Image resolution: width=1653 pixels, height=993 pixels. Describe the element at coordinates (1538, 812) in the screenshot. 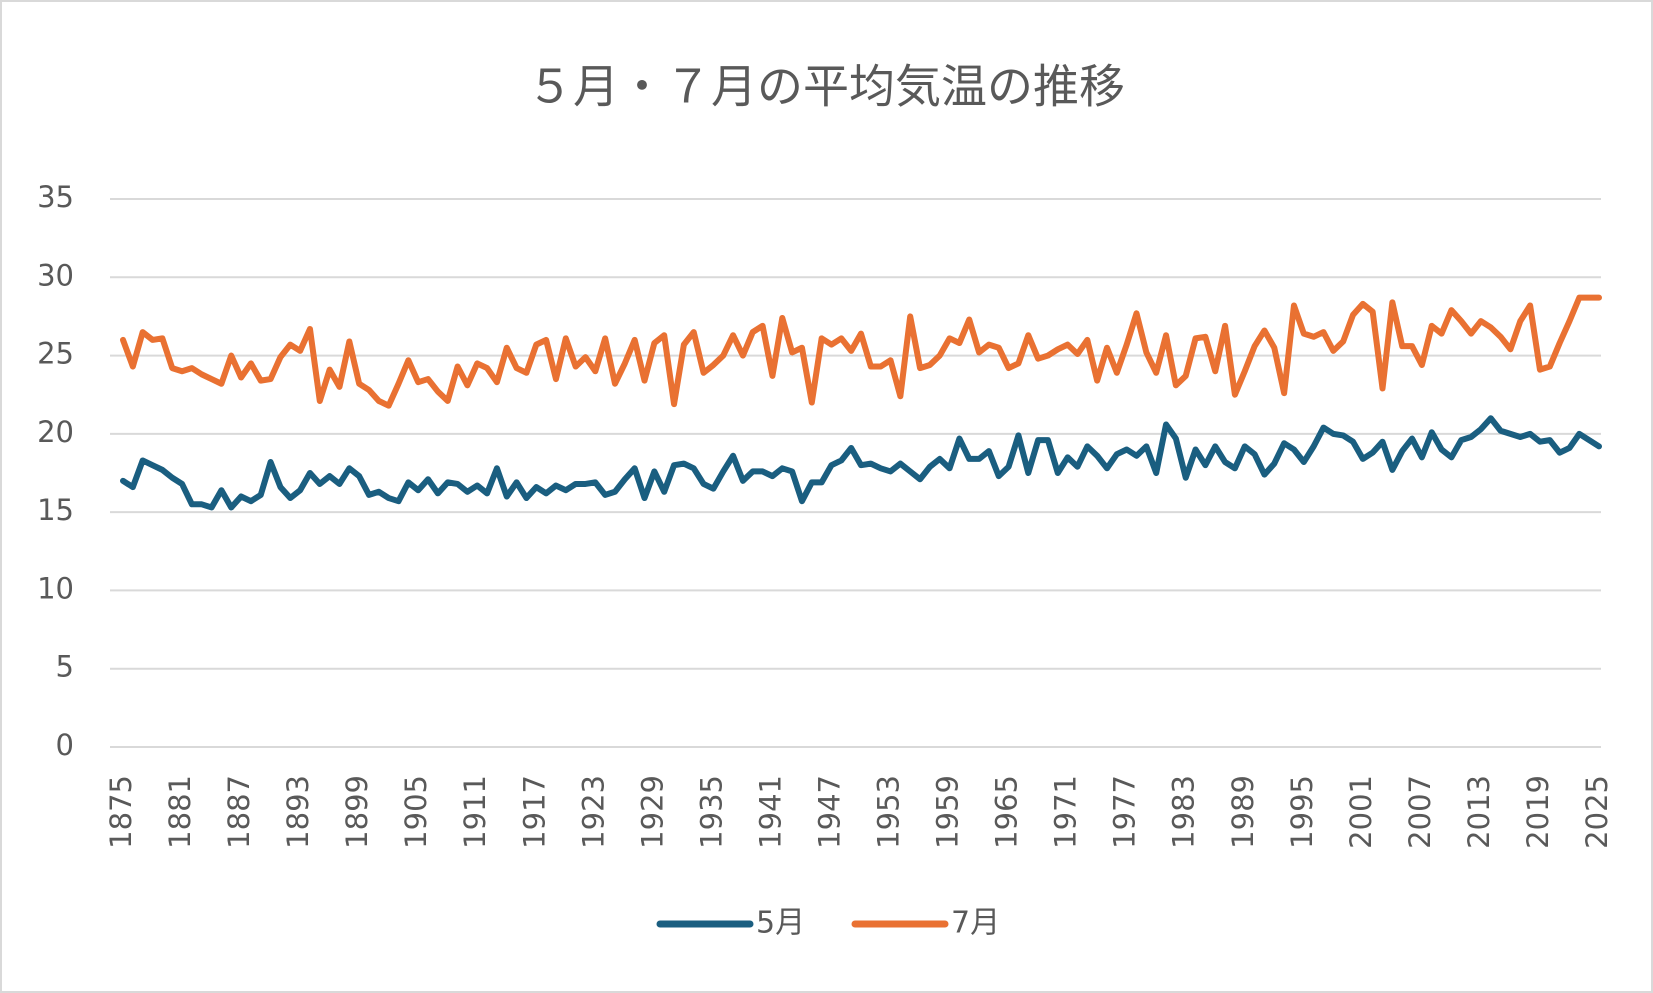

I see `x-tick-label: 2019` at that location.